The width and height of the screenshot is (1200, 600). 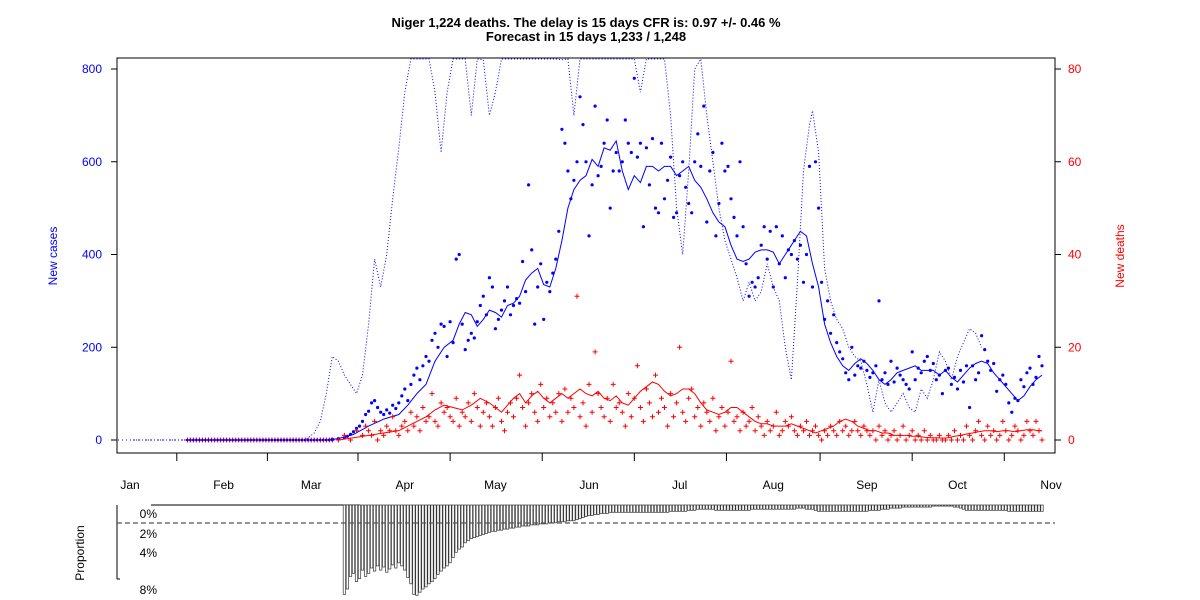 What do you see at coordinates (92, 347) in the screenshot?
I see `y-left-tick-label: 200` at bounding box center [92, 347].